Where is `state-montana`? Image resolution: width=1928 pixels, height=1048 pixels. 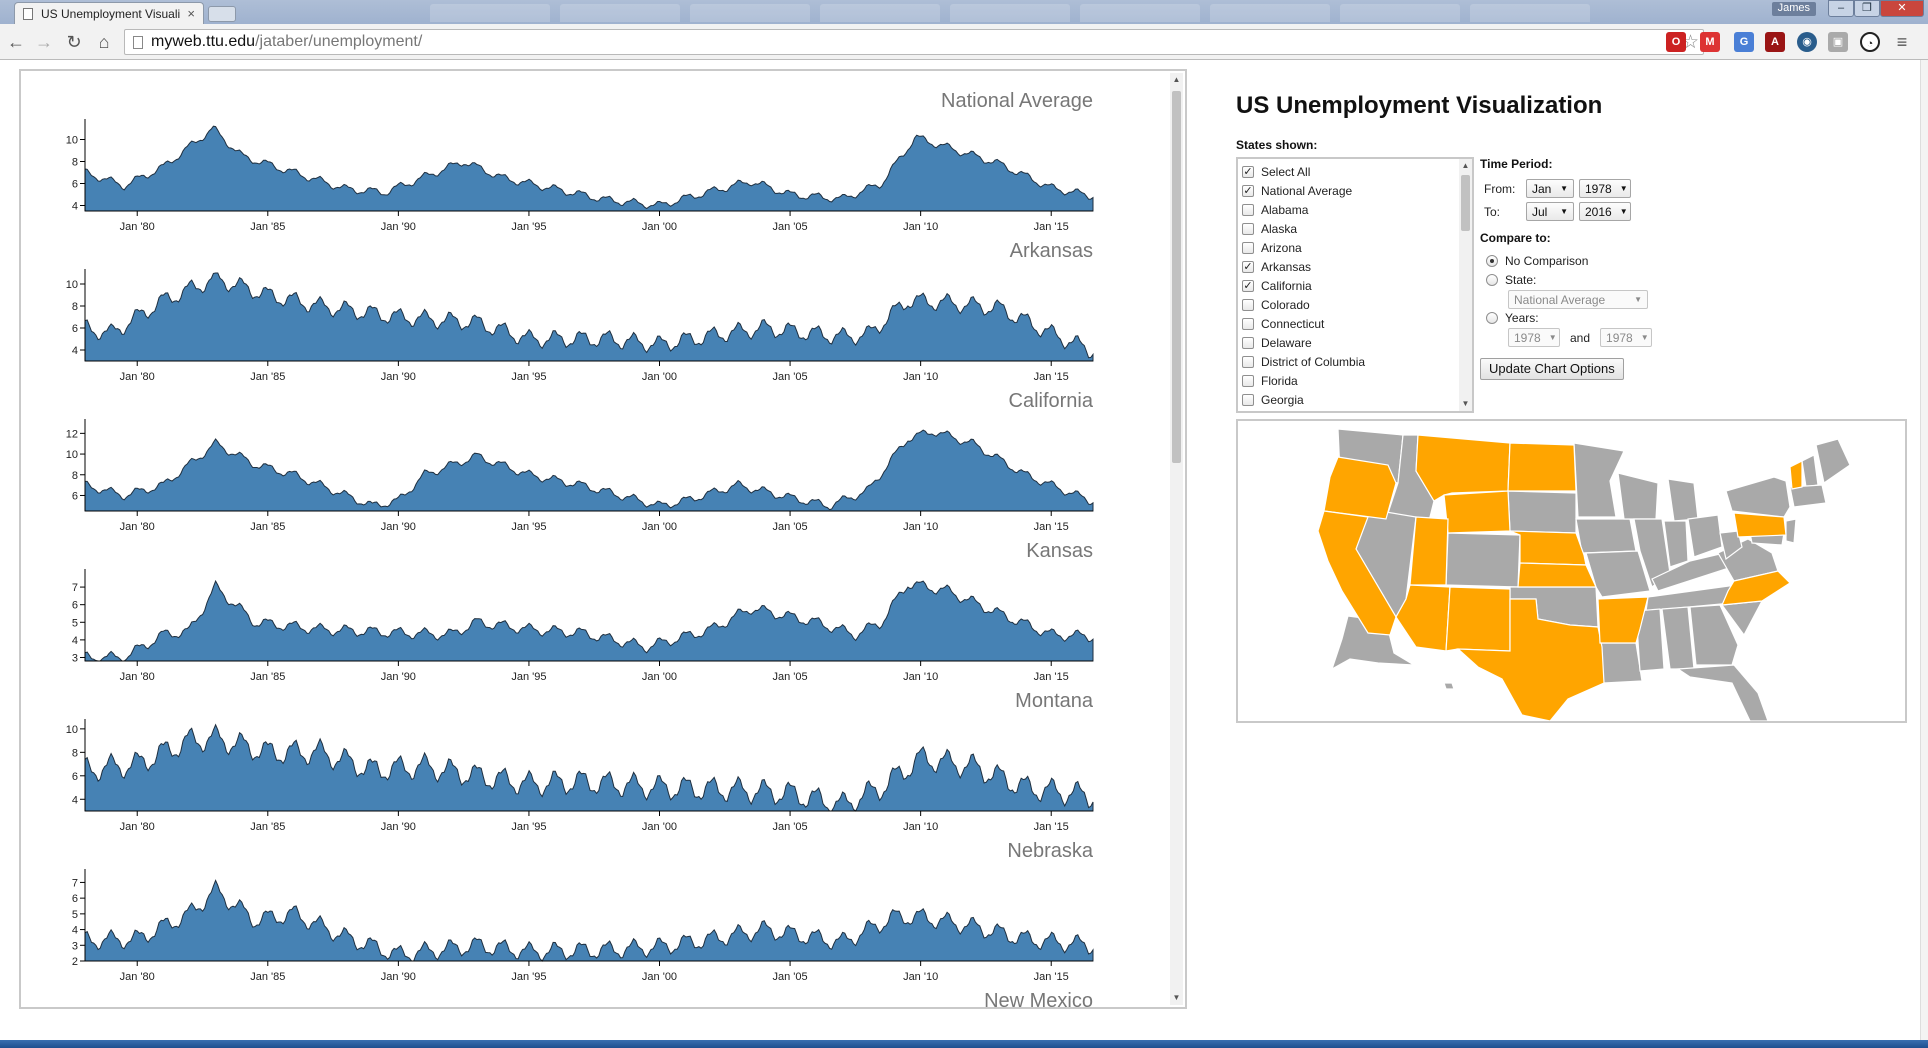
state-montana is located at coordinates (1463, 468).